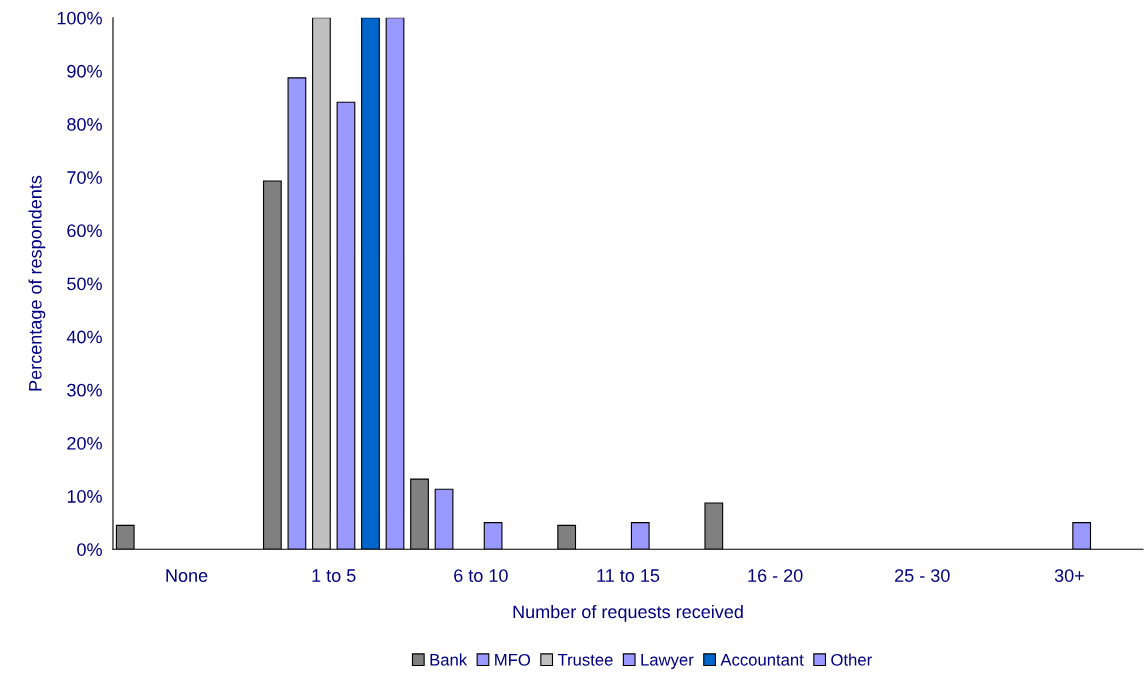 The image size is (1147, 684). What do you see at coordinates (922, 575) in the screenshot?
I see `x-tick-label: 25 - 30` at bounding box center [922, 575].